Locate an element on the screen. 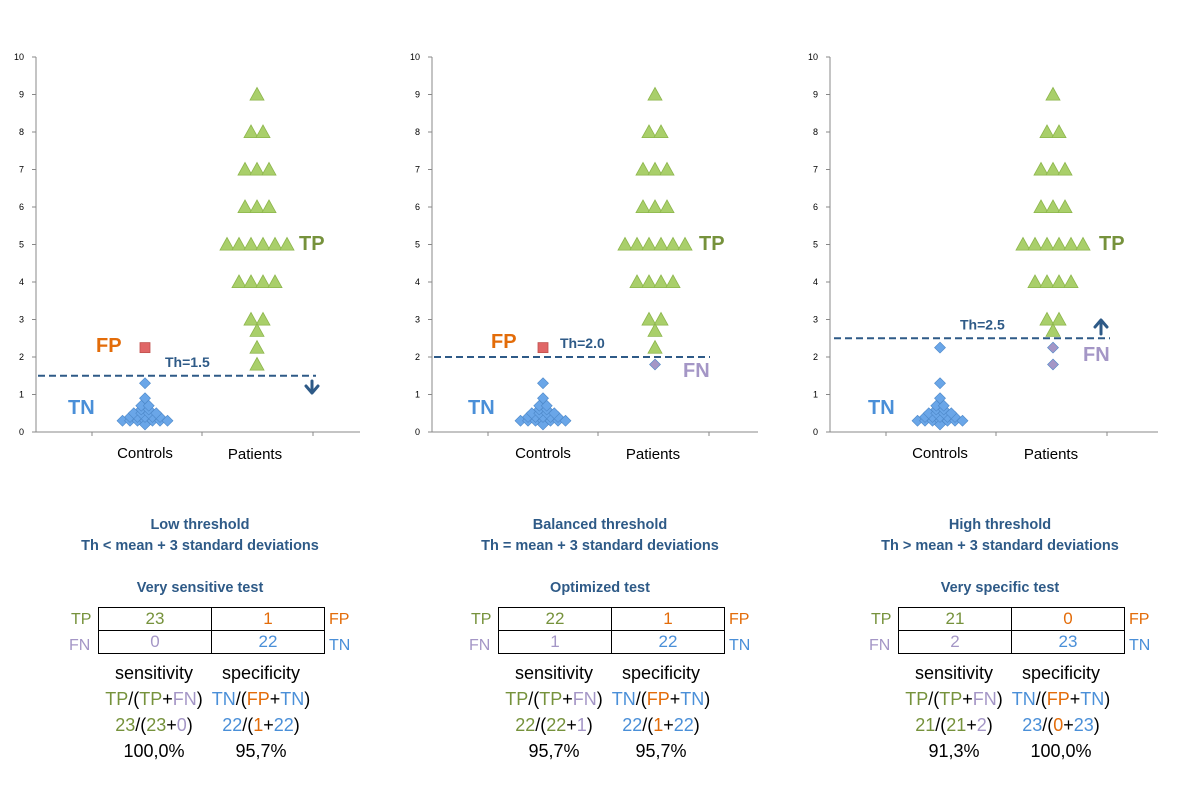 The height and width of the screenshot is (788, 1201). y-tick-label: 9 is located at coordinates (417, 95).